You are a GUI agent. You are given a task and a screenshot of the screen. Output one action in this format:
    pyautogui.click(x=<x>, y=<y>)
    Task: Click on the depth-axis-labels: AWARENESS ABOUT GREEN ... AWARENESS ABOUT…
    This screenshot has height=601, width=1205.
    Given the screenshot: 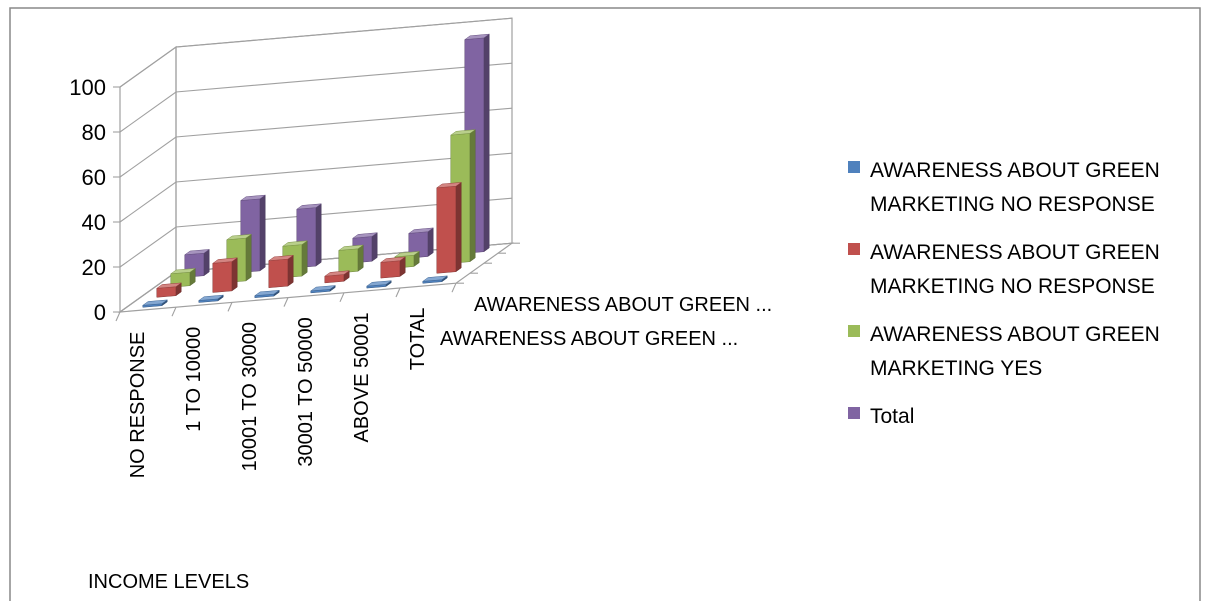 What is the action you would take?
    pyautogui.click(x=606, y=322)
    